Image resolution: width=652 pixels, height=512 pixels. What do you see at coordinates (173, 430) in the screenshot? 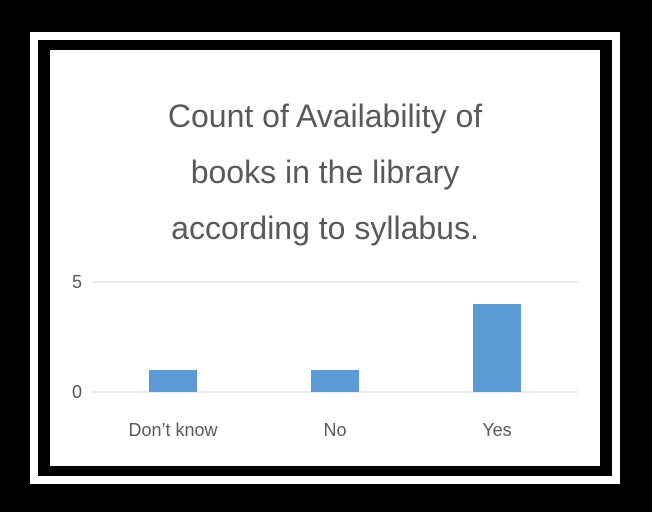
I see `x-tick-label-0: Don’t know` at bounding box center [173, 430].